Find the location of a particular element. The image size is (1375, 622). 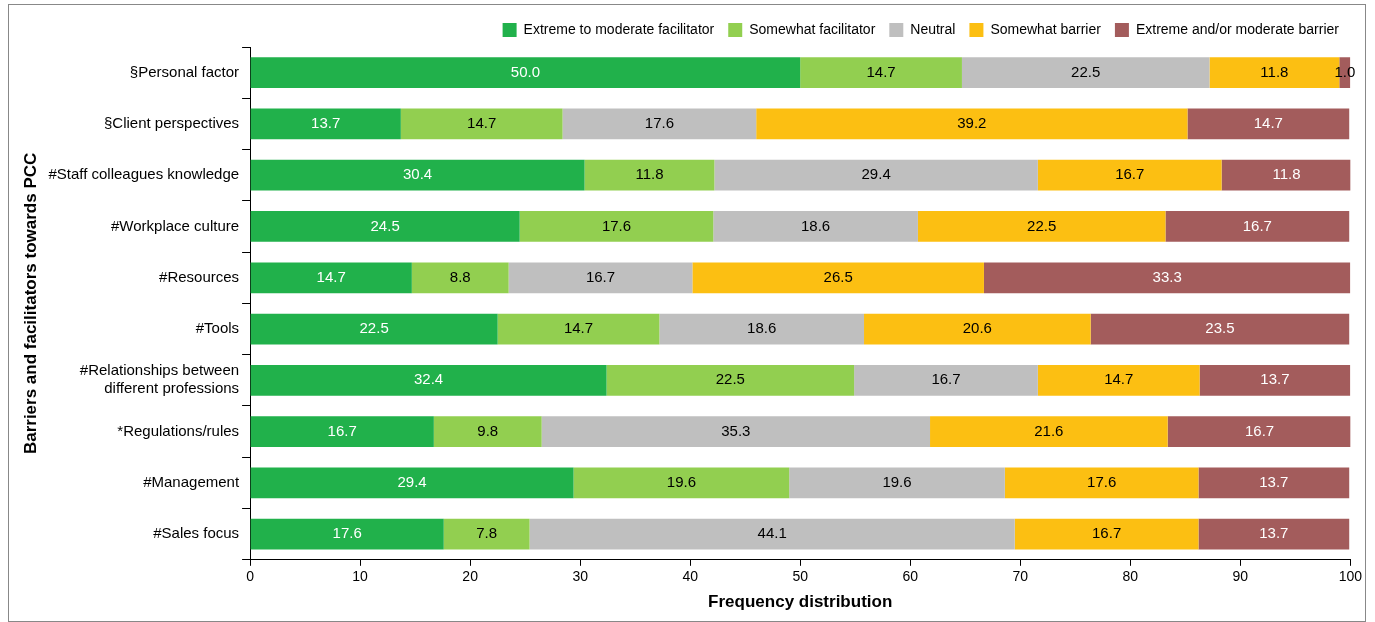

legend-label: Extreme to moderate facilitator is located at coordinates (619, 28).